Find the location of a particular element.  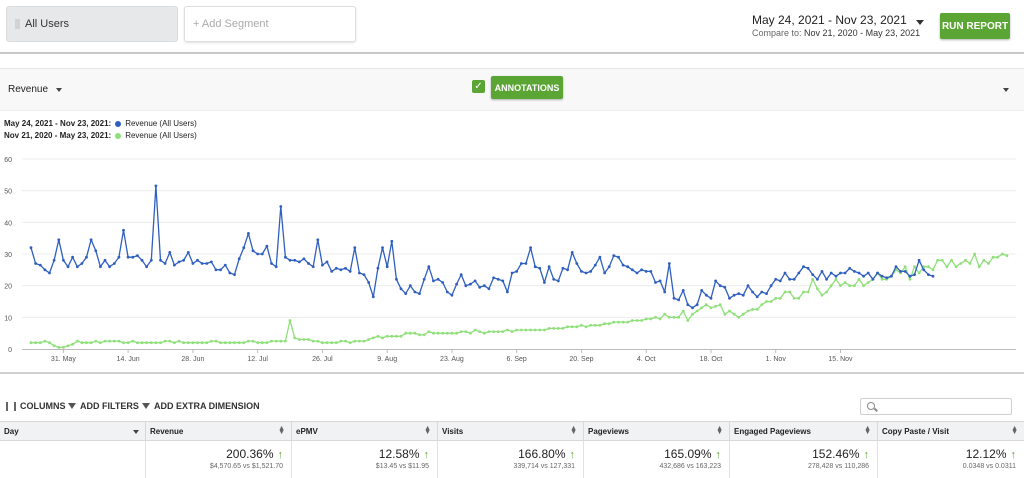

run-report-button: RUN REPORT is located at coordinates (975, 26).